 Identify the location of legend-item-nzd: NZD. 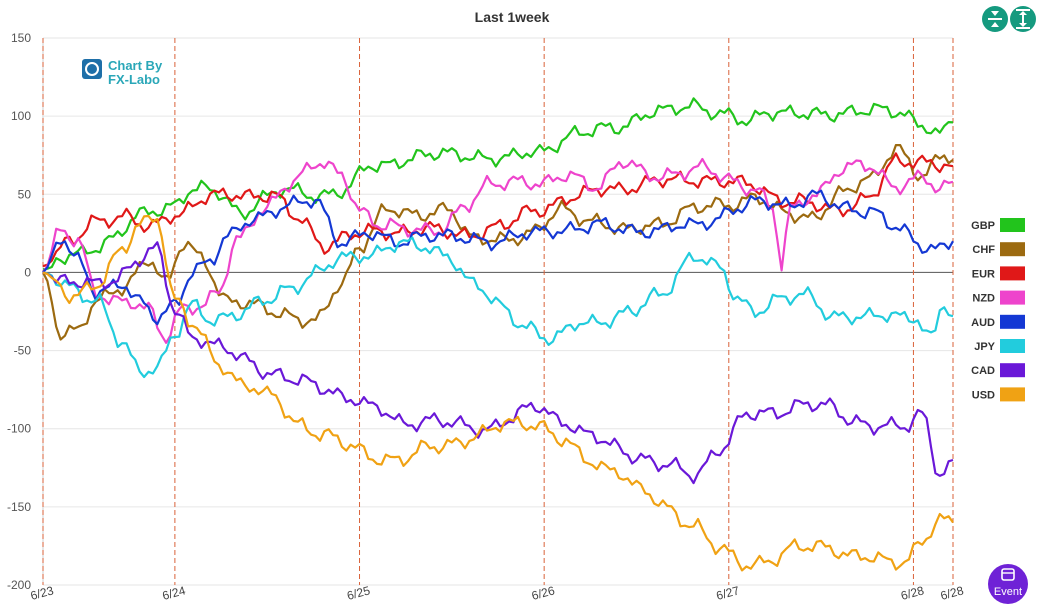
(998, 297).